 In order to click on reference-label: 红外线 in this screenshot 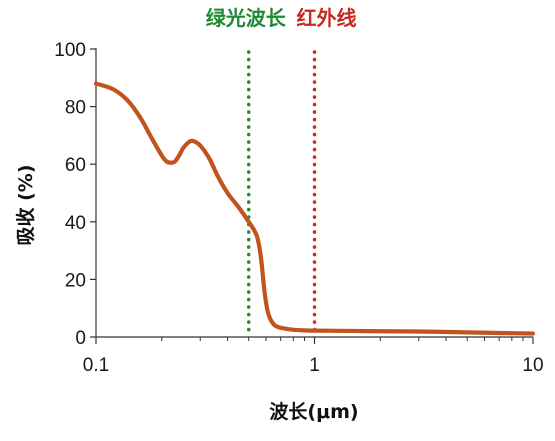, I will do `click(327, 18)`.